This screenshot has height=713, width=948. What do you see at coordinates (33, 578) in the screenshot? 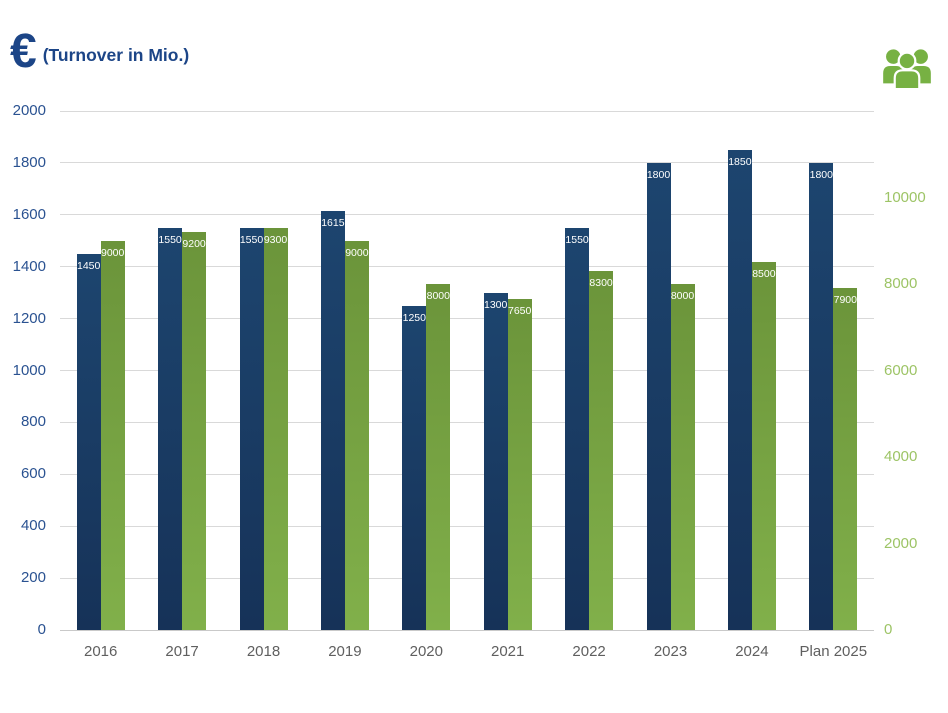
I see `left-axis-tick-label: 200` at bounding box center [33, 578].